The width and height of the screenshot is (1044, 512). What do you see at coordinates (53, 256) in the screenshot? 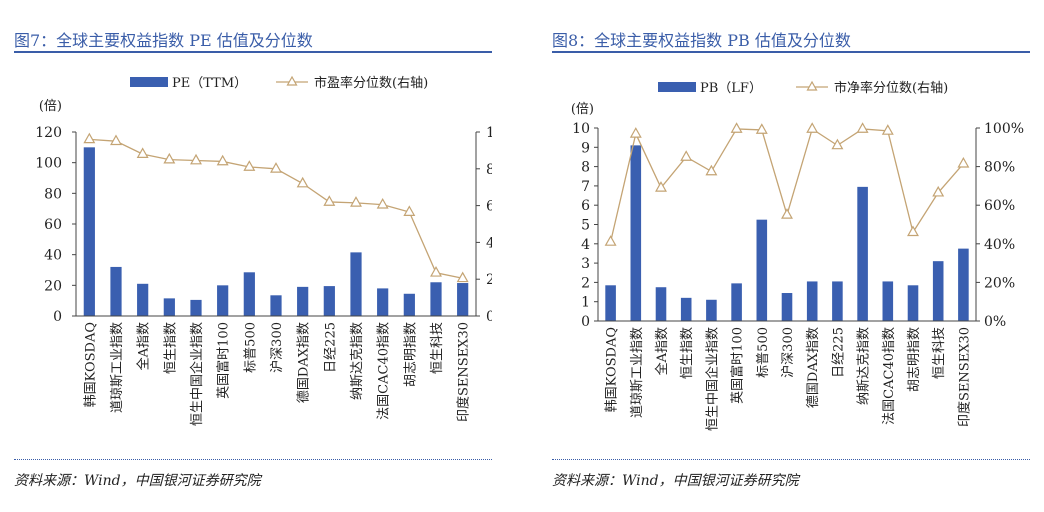
I see `y-tick-label: 40` at bounding box center [53, 256].